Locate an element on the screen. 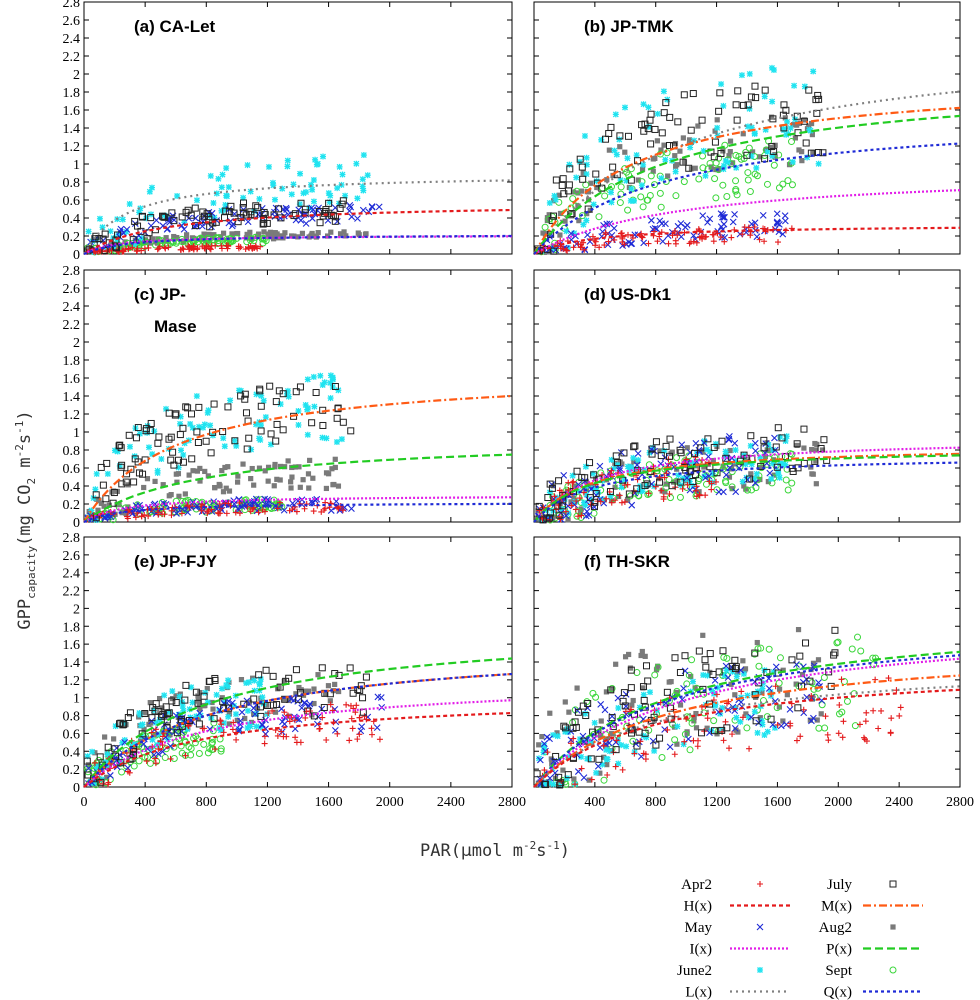  x-tick-label: 2000 is located at coordinates (838, 802).